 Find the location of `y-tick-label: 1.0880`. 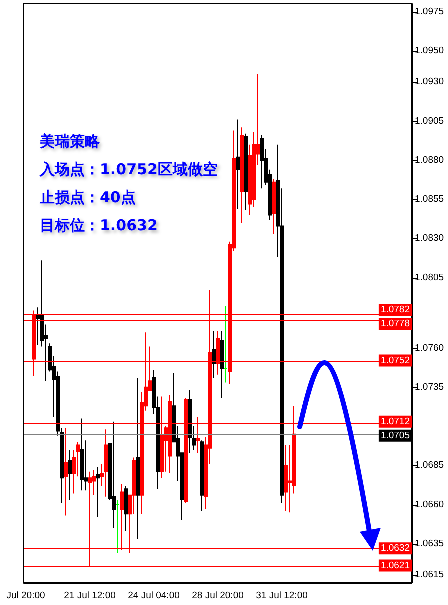

y-tick-label: 1.0880 is located at coordinates (429, 160).